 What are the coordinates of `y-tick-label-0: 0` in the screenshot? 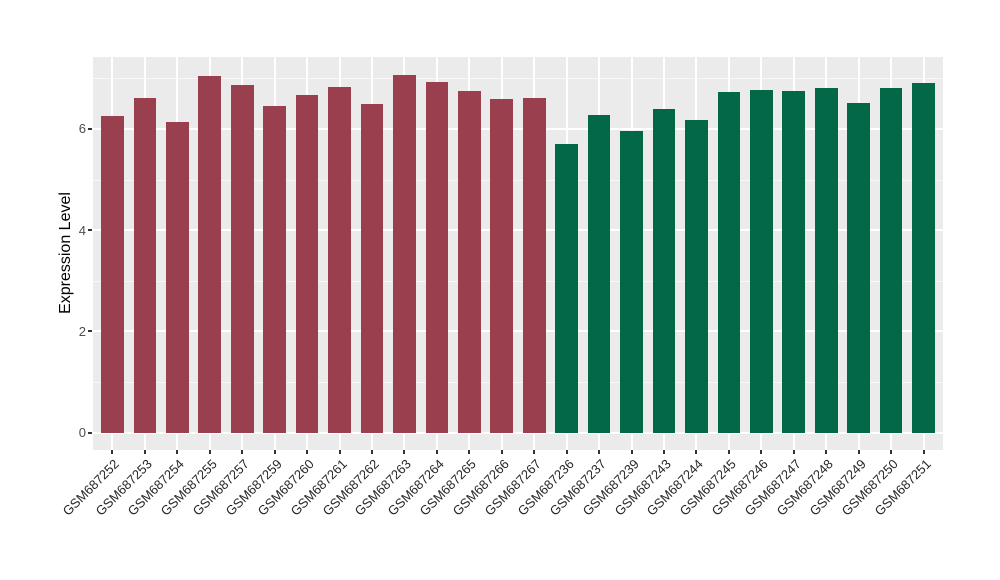 It's located at (82, 433).